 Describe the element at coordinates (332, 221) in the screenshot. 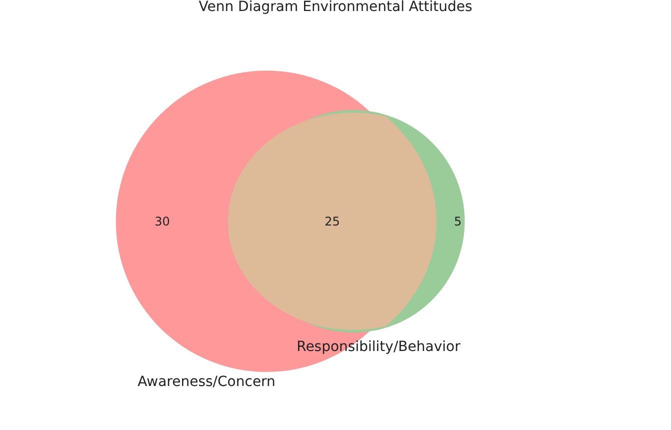

I see `data-label: 25` at that location.